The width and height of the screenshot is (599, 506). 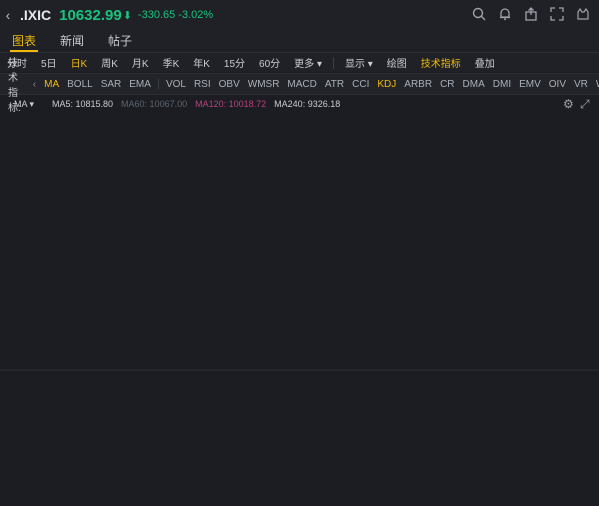 I want to click on stock-symbol: .IXIC, so click(x=36, y=15).